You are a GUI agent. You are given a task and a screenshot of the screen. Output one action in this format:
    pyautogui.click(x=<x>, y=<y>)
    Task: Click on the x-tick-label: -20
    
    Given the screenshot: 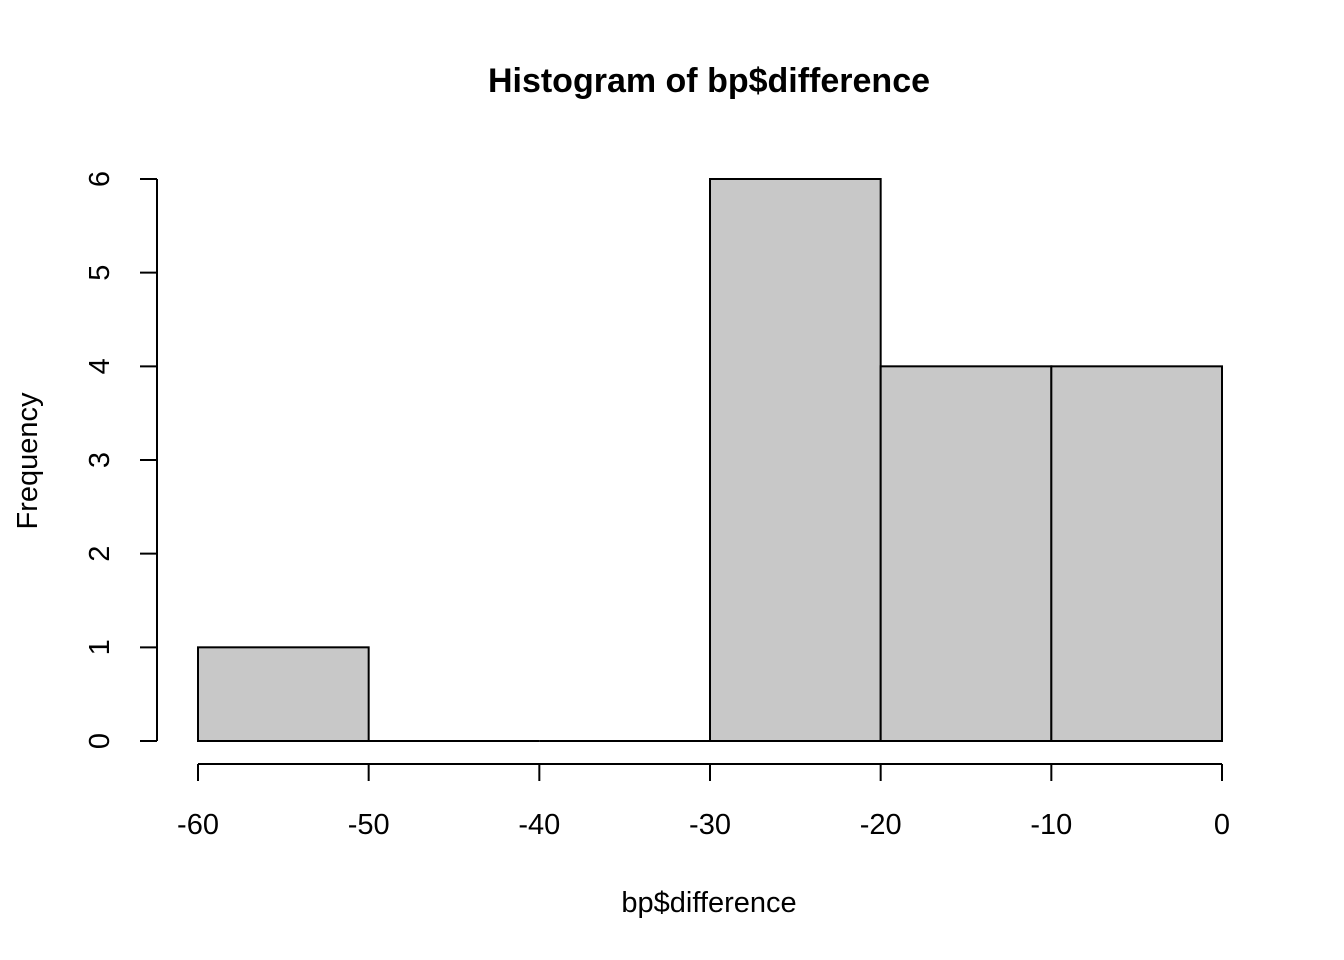 What is the action you would take?
    pyautogui.click(x=881, y=825)
    